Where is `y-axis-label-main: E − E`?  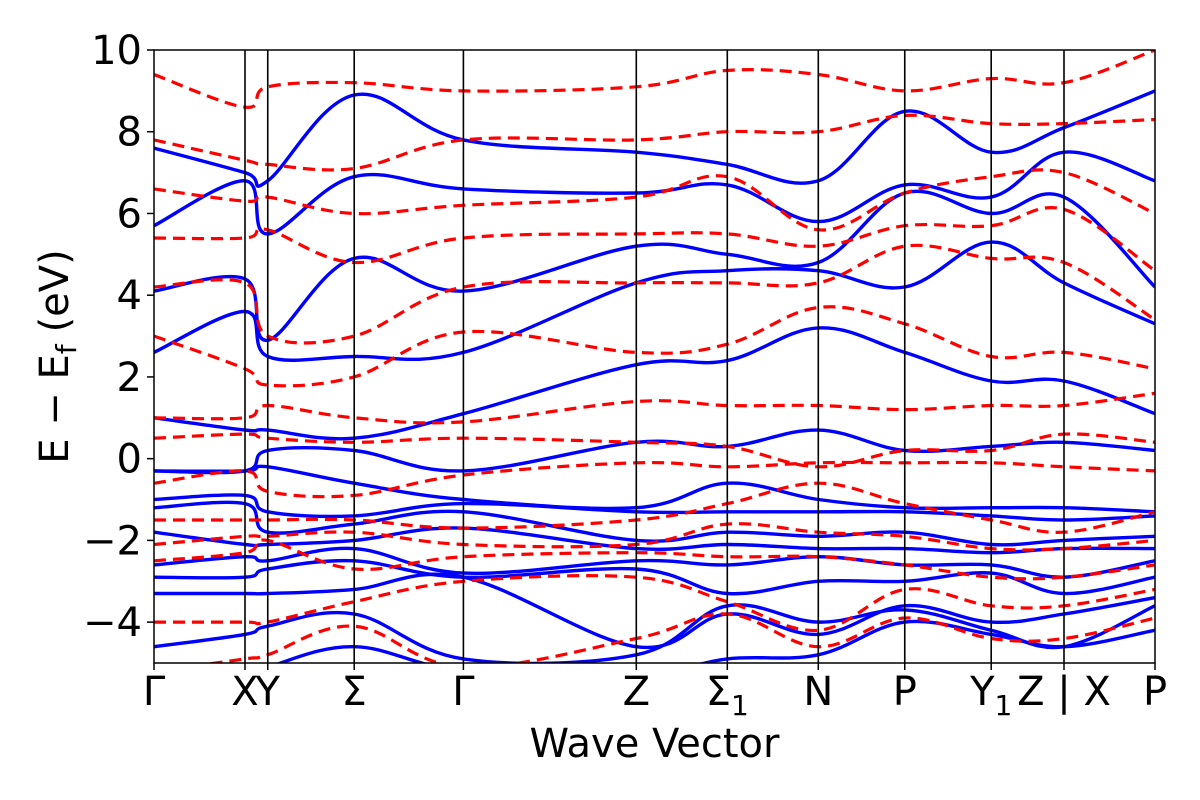 y-axis-label-main: E − E is located at coordinates (55, 409).